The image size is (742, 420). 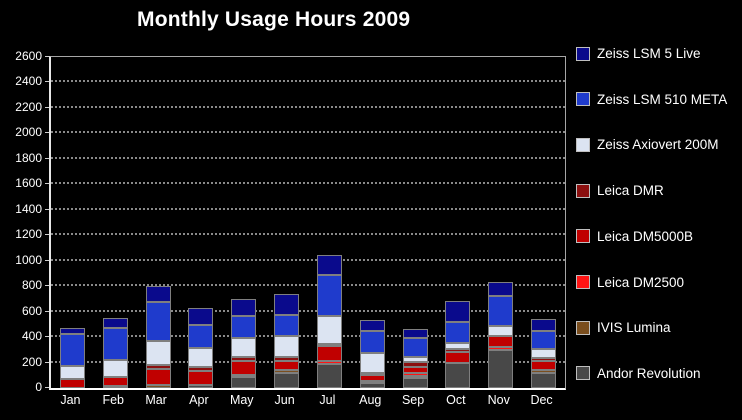 What do you see at coordinates (241, 400) in the screenshot?
I see `x-tick-label: May` at bounding box center [241, 400].